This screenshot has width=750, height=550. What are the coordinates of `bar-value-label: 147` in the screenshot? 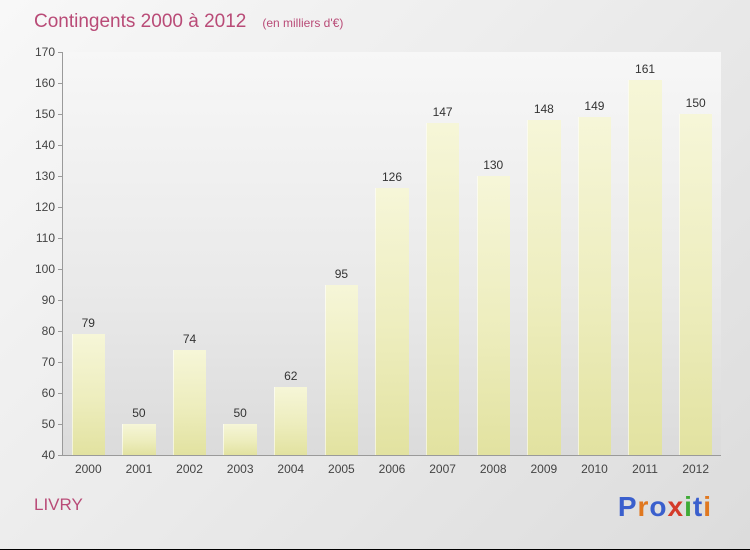 It's located at (442, 112).